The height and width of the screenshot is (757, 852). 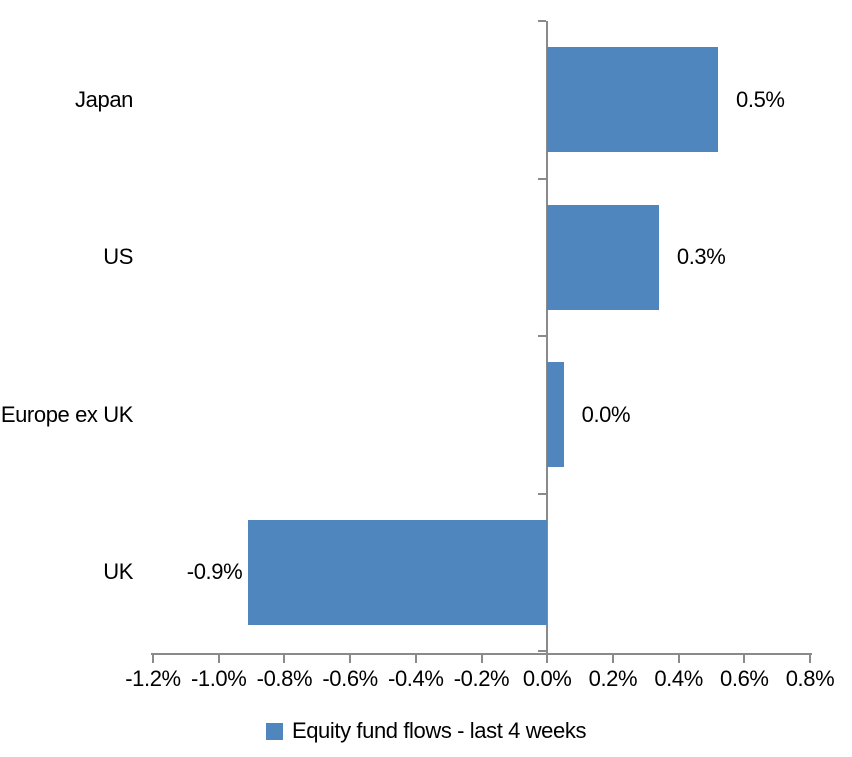 I want to click on x-axis-tick-label: -0.6%, so click(x=350, y=678).